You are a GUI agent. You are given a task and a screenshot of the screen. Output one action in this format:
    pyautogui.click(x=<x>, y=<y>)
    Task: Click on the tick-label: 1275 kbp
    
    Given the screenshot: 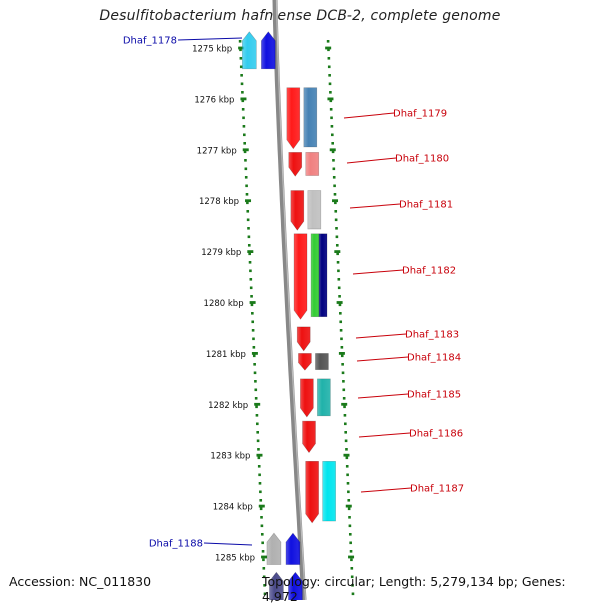 What is the action you would take?
    pyautogui.click(x=212, y=50)
    